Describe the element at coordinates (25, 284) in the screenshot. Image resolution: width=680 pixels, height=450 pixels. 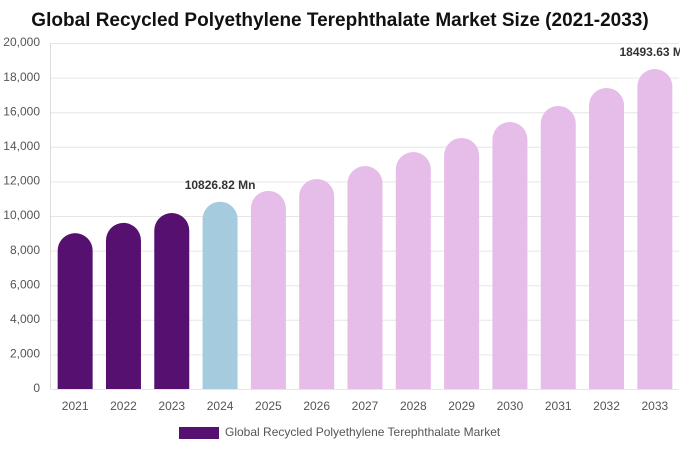
I see `y-tick-label: 6,000` at that location.